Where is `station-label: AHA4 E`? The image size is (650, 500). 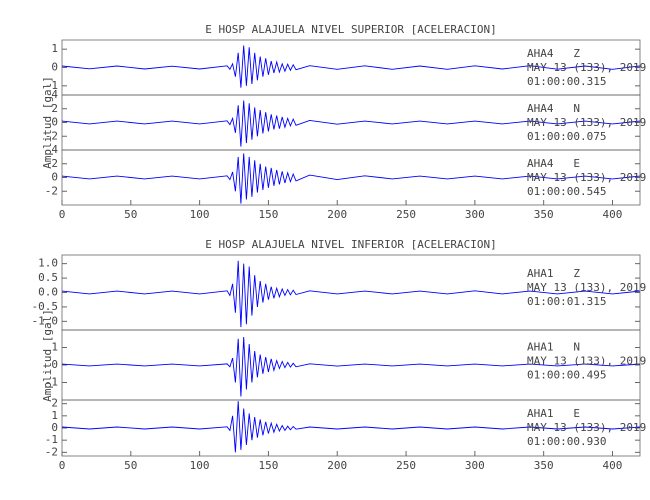 station-label: AHA4 E is located at coordinates (553, 163).